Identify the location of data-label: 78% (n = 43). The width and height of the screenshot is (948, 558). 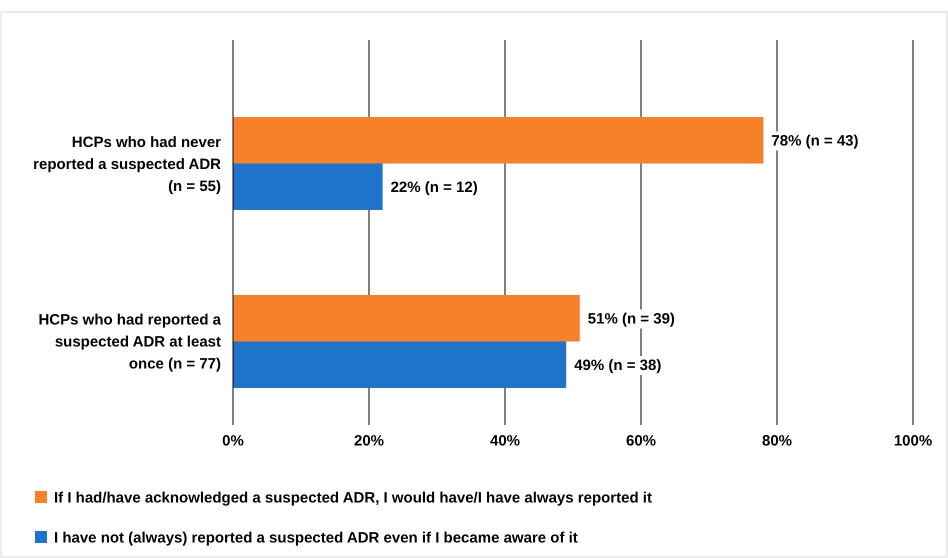
(815, 141).